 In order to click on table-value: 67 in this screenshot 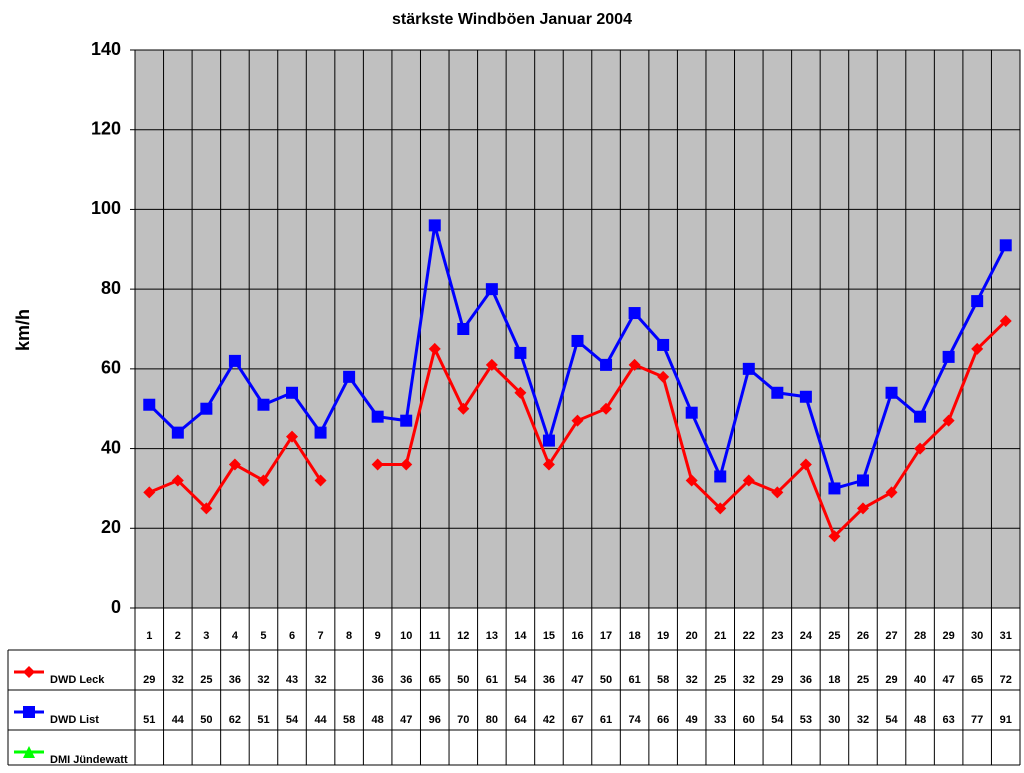, I will do `click(577, 720)`.